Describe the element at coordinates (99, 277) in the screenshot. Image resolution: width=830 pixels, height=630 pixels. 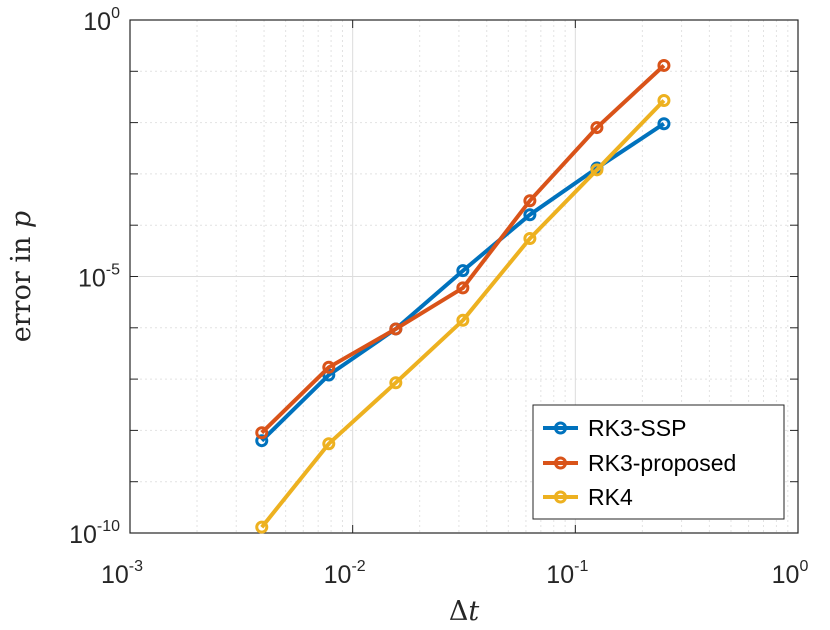
I see `y-tick-label: 10⁻⁵` at that location.